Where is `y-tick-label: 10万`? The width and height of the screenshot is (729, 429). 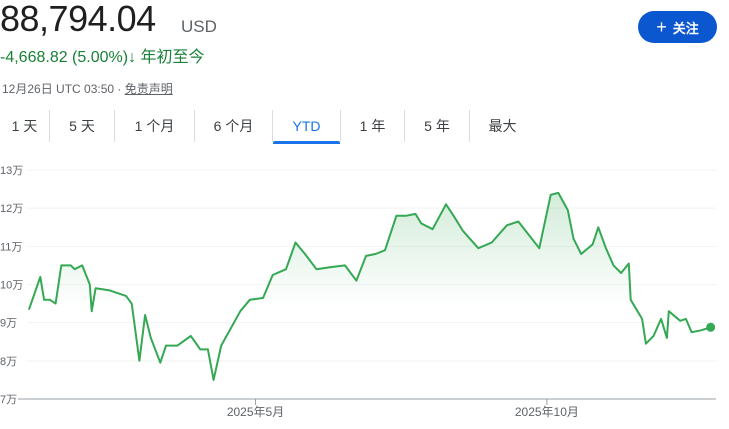 y-tick-label: 10万 is located at coordinates (11, 286).